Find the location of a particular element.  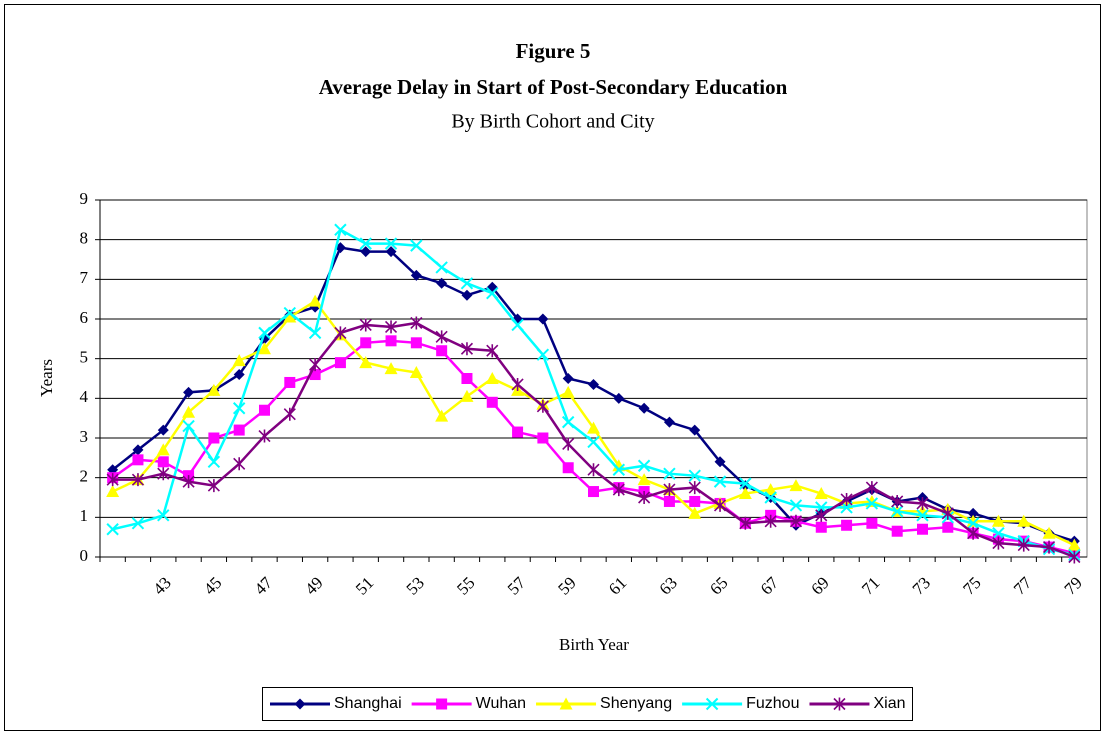

y-tick-label: 9 is located at coordinates (84, 198).